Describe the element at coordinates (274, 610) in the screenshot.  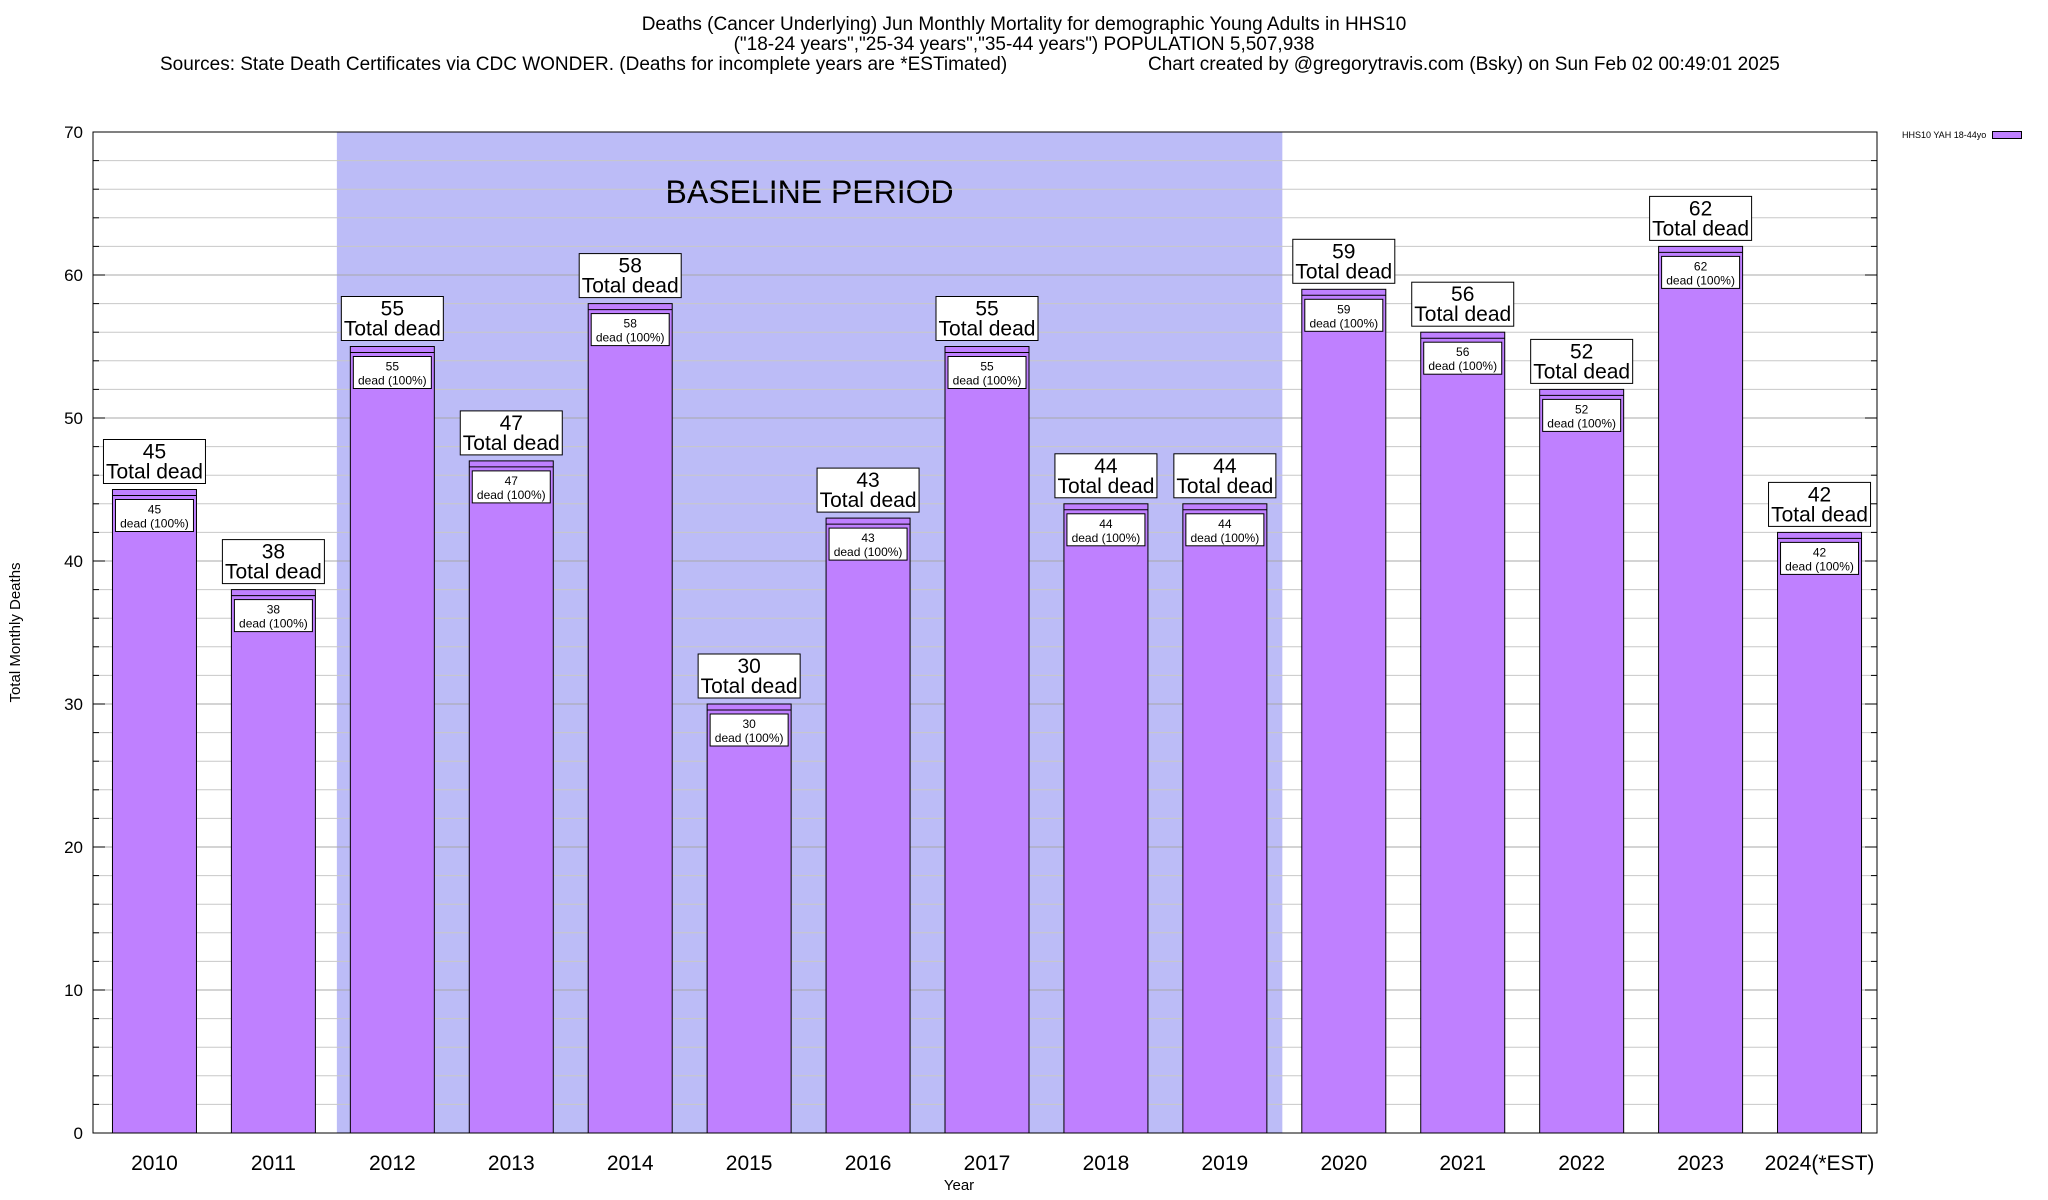
I see `bar-inner-value: 38` at that location.